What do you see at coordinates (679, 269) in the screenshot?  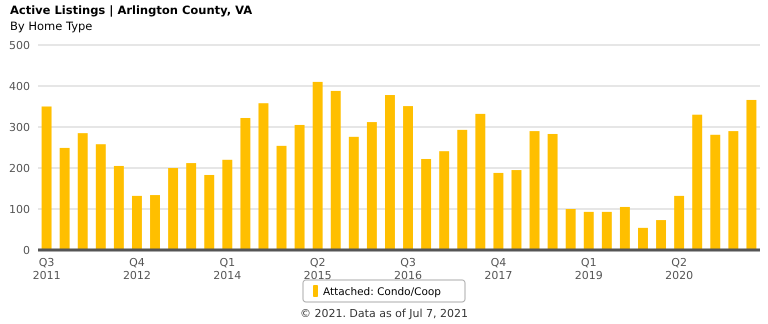 I see `x-tick-label: Q2 2020` at bounding box center [679, 269].